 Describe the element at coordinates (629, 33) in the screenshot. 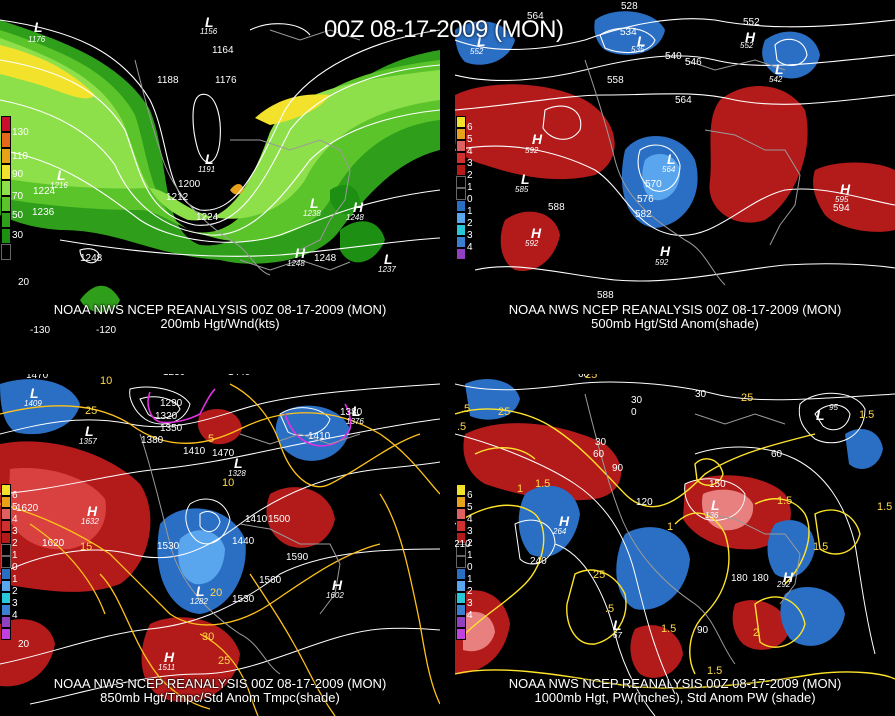

I see `anomaly-neg-north` at that location.